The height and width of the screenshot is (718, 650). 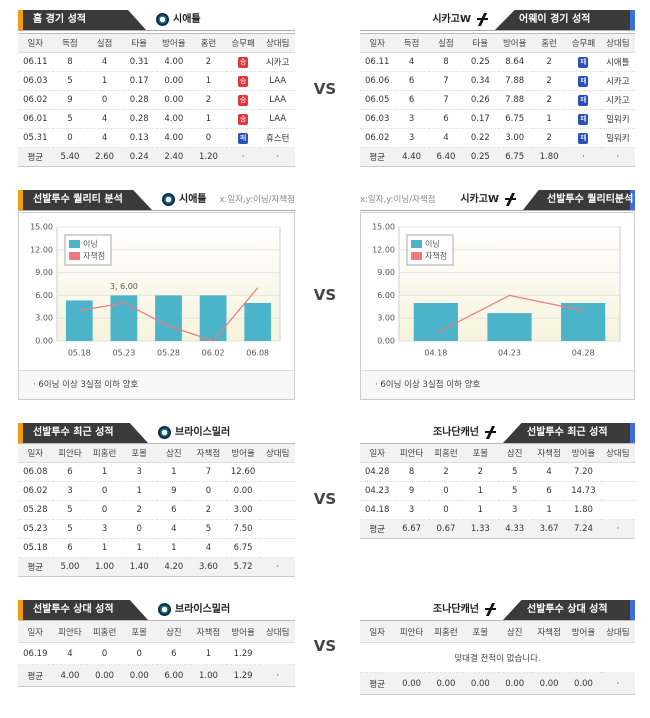 What do you see at coordinates (497, 81) in the screenshot?
I see `data-row: 06.06 6 7 0.34 7.88 2 패 시카고` at bounding box center [497, 81].